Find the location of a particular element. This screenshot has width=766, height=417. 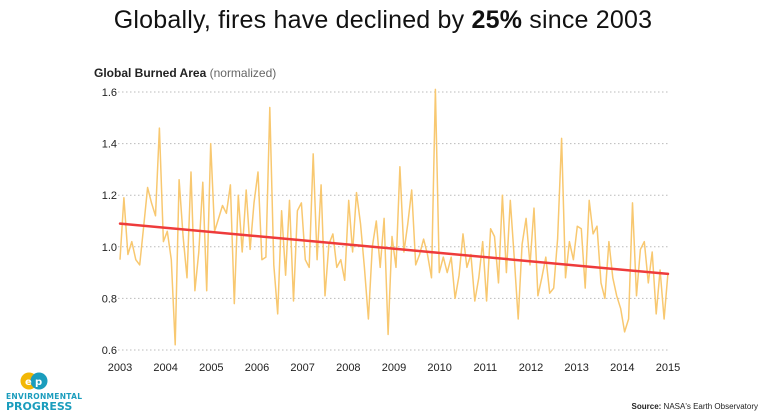

chart-title-sub: (normalized) is located at coordinates (243, 73).